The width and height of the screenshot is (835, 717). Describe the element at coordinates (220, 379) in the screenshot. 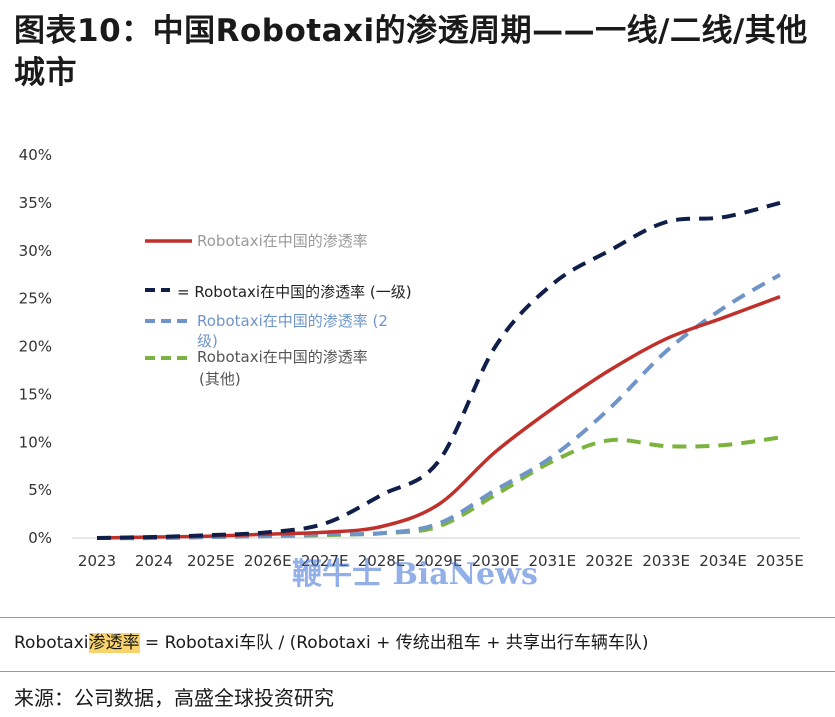

I see `legend-label-other-line2: (其他)` at that location.